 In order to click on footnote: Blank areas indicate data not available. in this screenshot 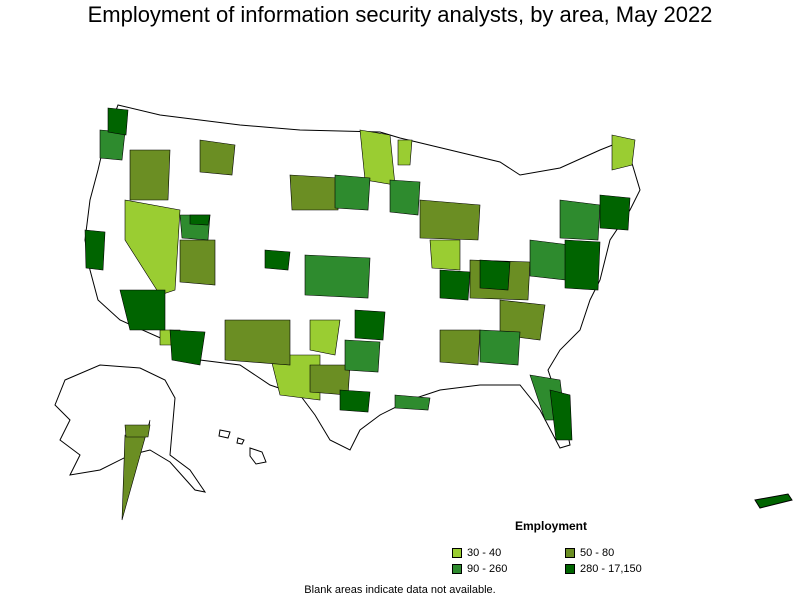, I will do `click(400, 590)`.